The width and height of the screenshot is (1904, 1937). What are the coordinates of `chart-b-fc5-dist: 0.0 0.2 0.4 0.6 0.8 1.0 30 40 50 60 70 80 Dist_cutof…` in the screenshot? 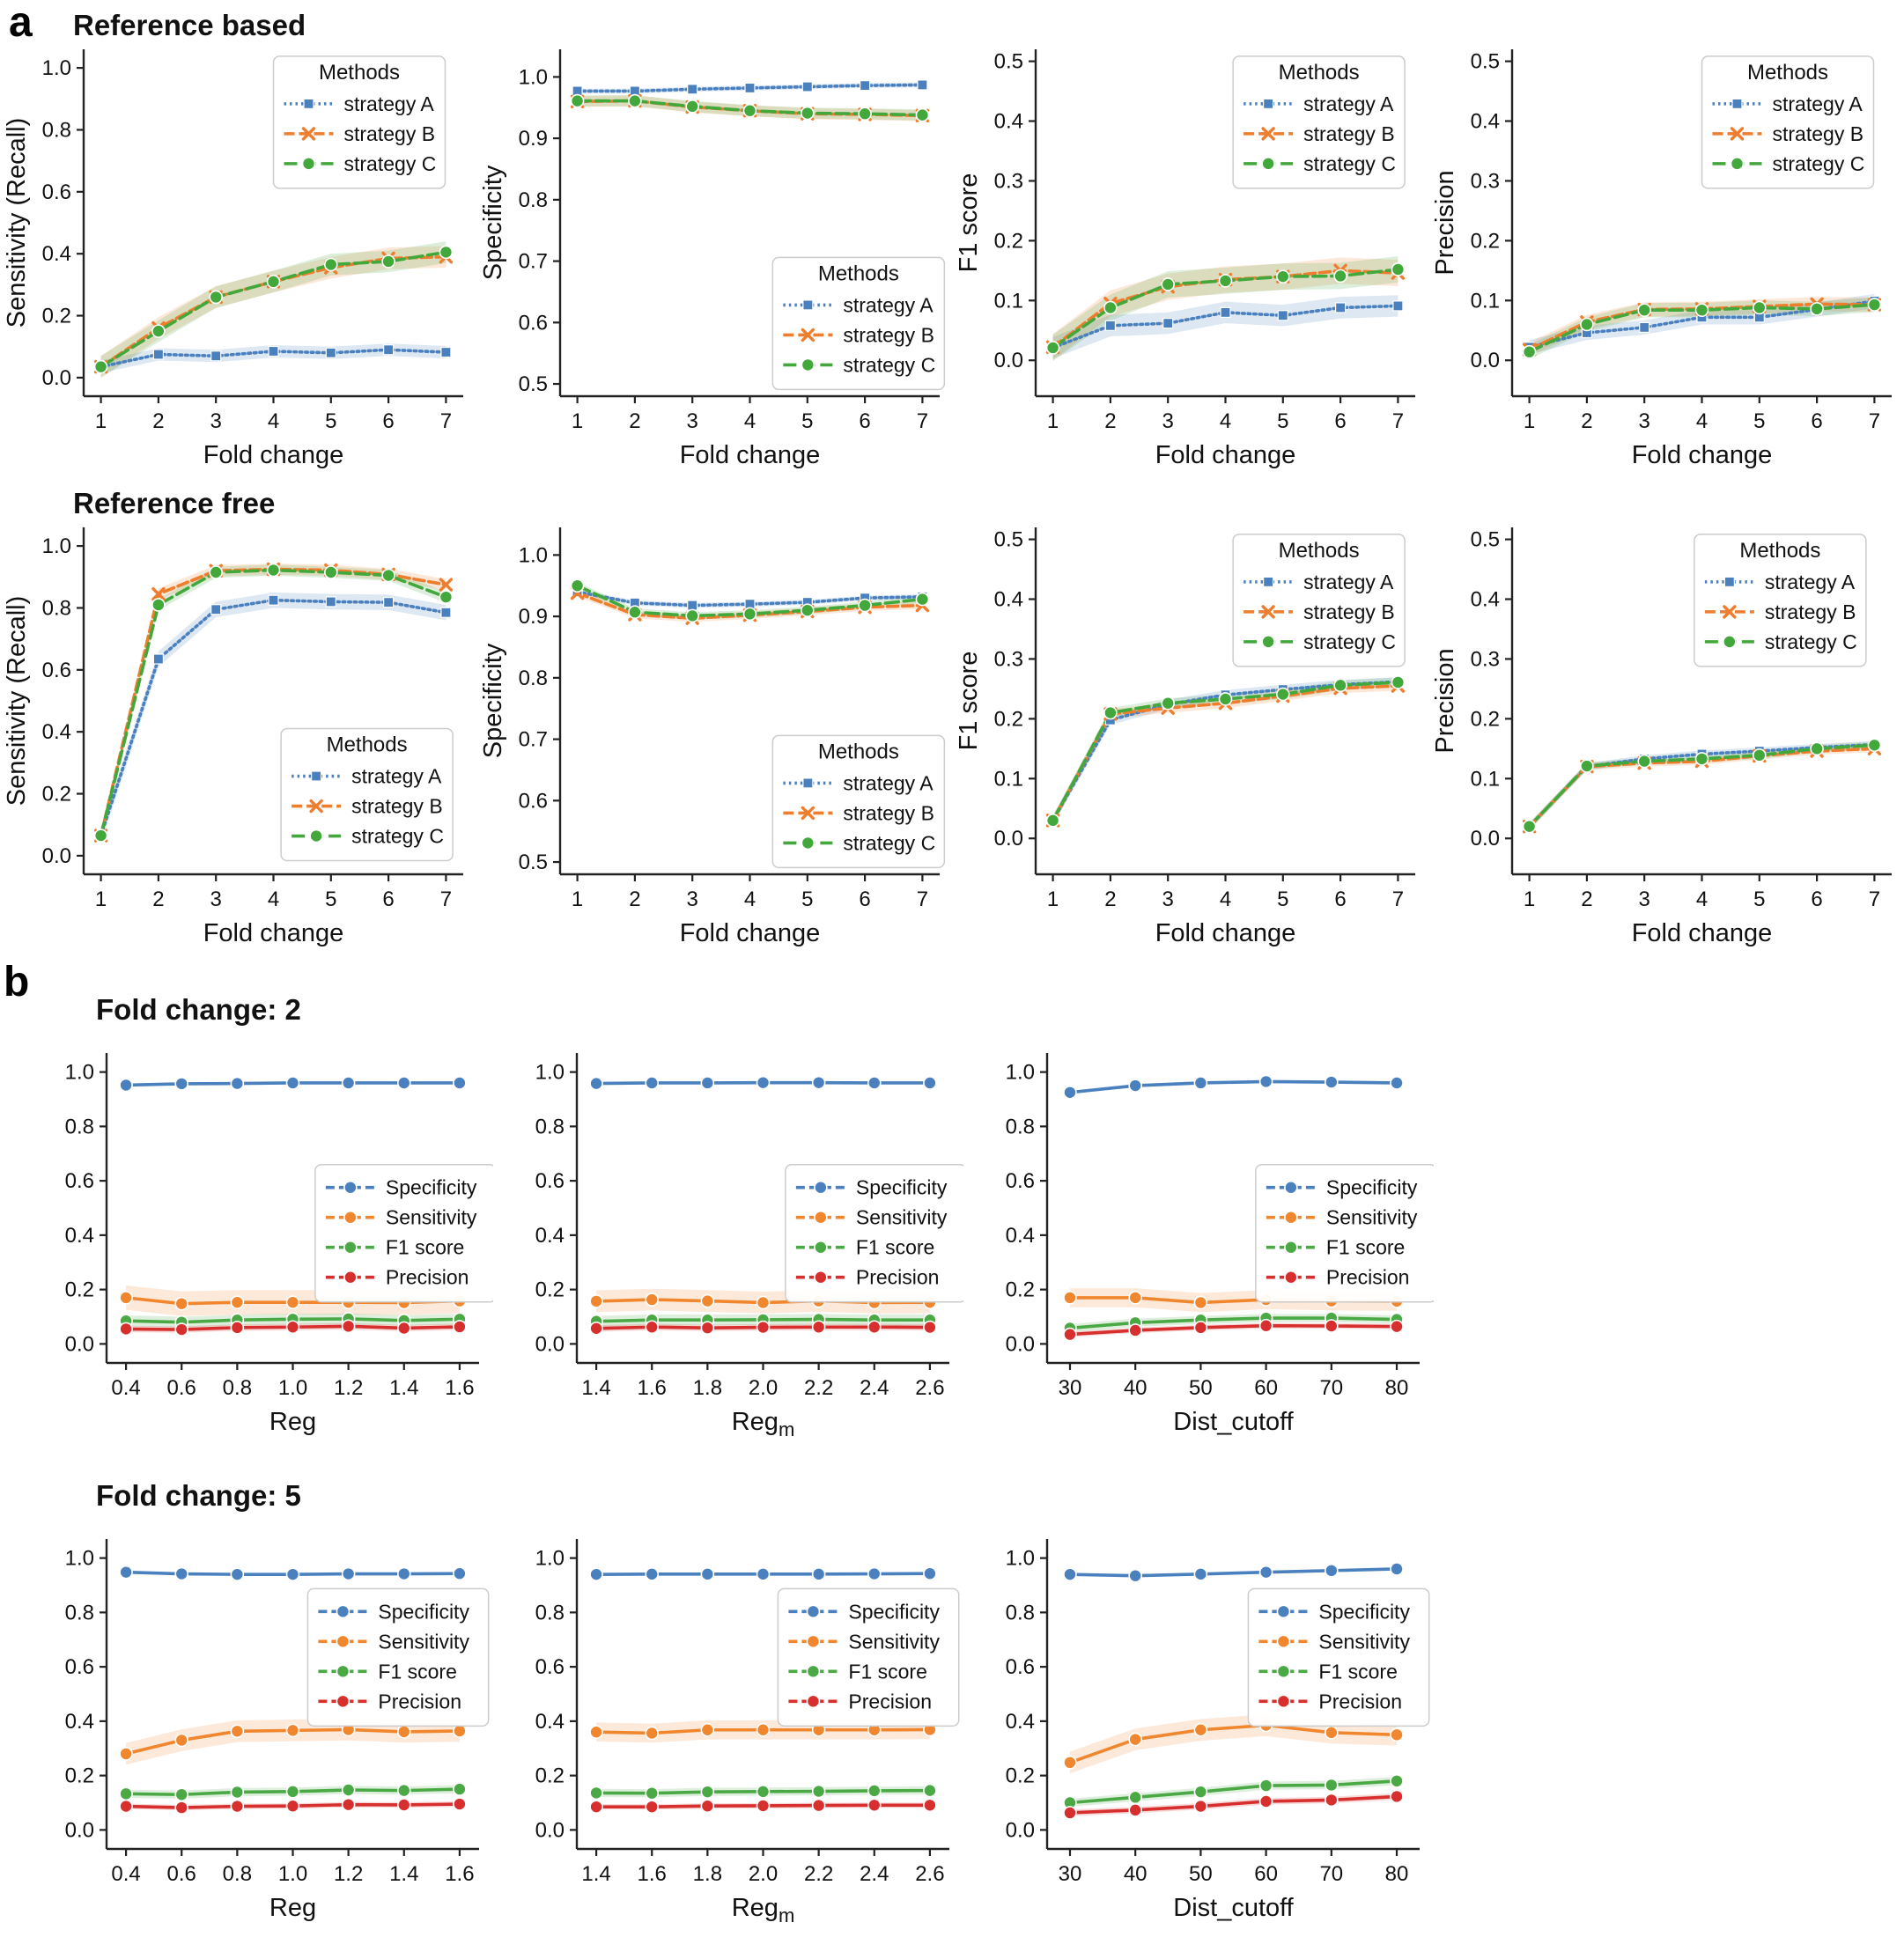 It's located at (1198, 1703).